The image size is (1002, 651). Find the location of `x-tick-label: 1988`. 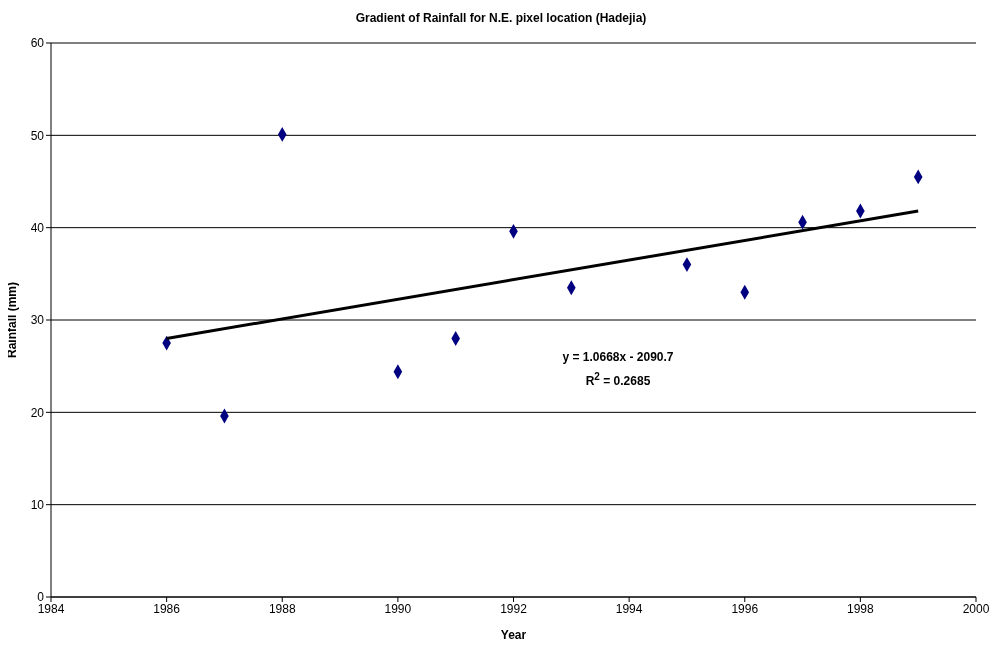

x-tick-label: 1988 is located at coordinates (282, 608).